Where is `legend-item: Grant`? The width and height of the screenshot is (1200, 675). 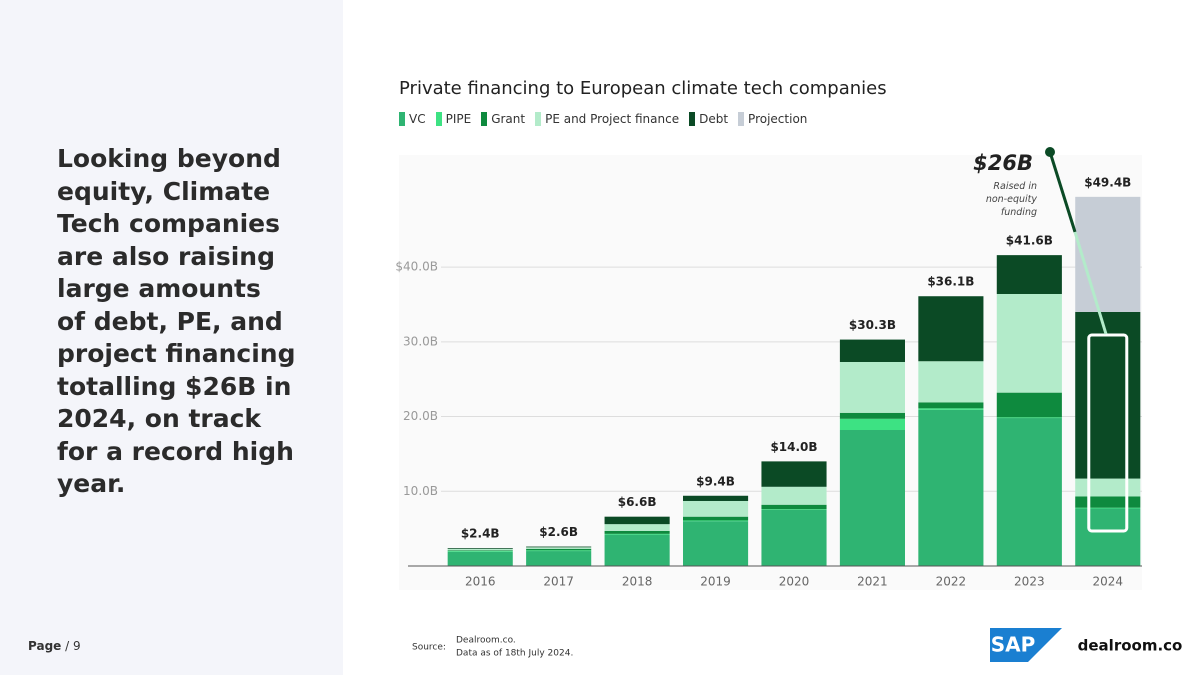 legend-item: Grant is located at coordinates (503, 119).